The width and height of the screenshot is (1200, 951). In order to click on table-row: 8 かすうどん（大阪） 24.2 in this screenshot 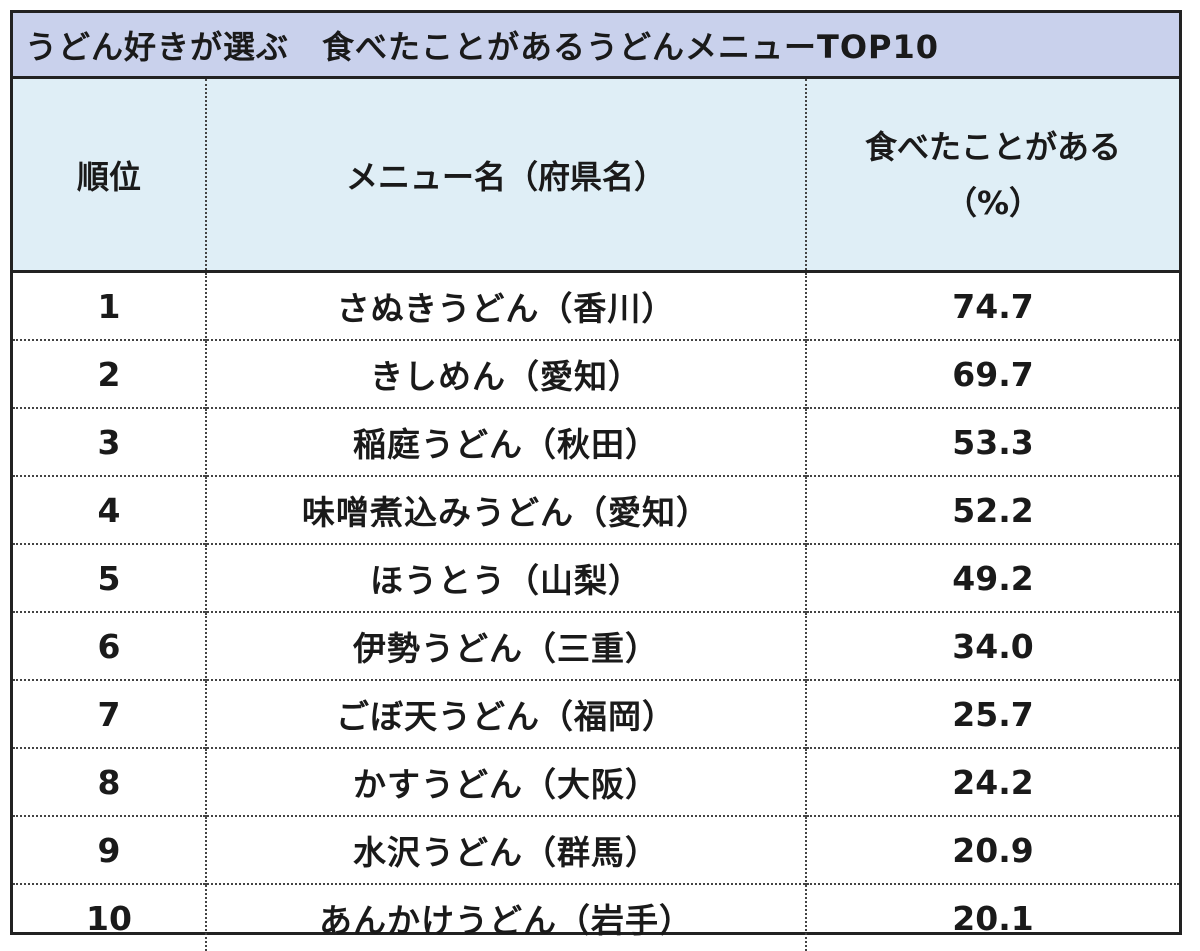, I will do `click(596, 781)`.